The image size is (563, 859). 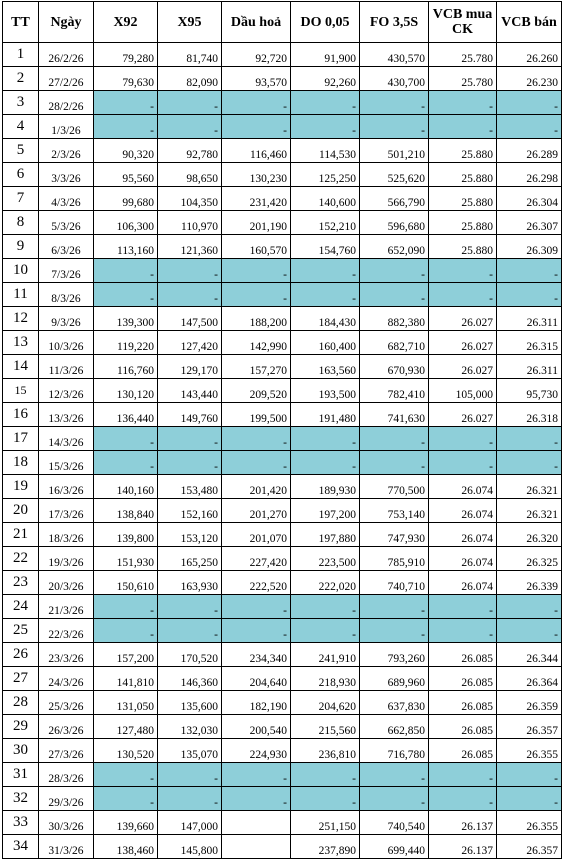 What do you see at coordinates (20, 558) in the screenshot?
I see `cell-tt: 22` at bounding box center [20, 558].